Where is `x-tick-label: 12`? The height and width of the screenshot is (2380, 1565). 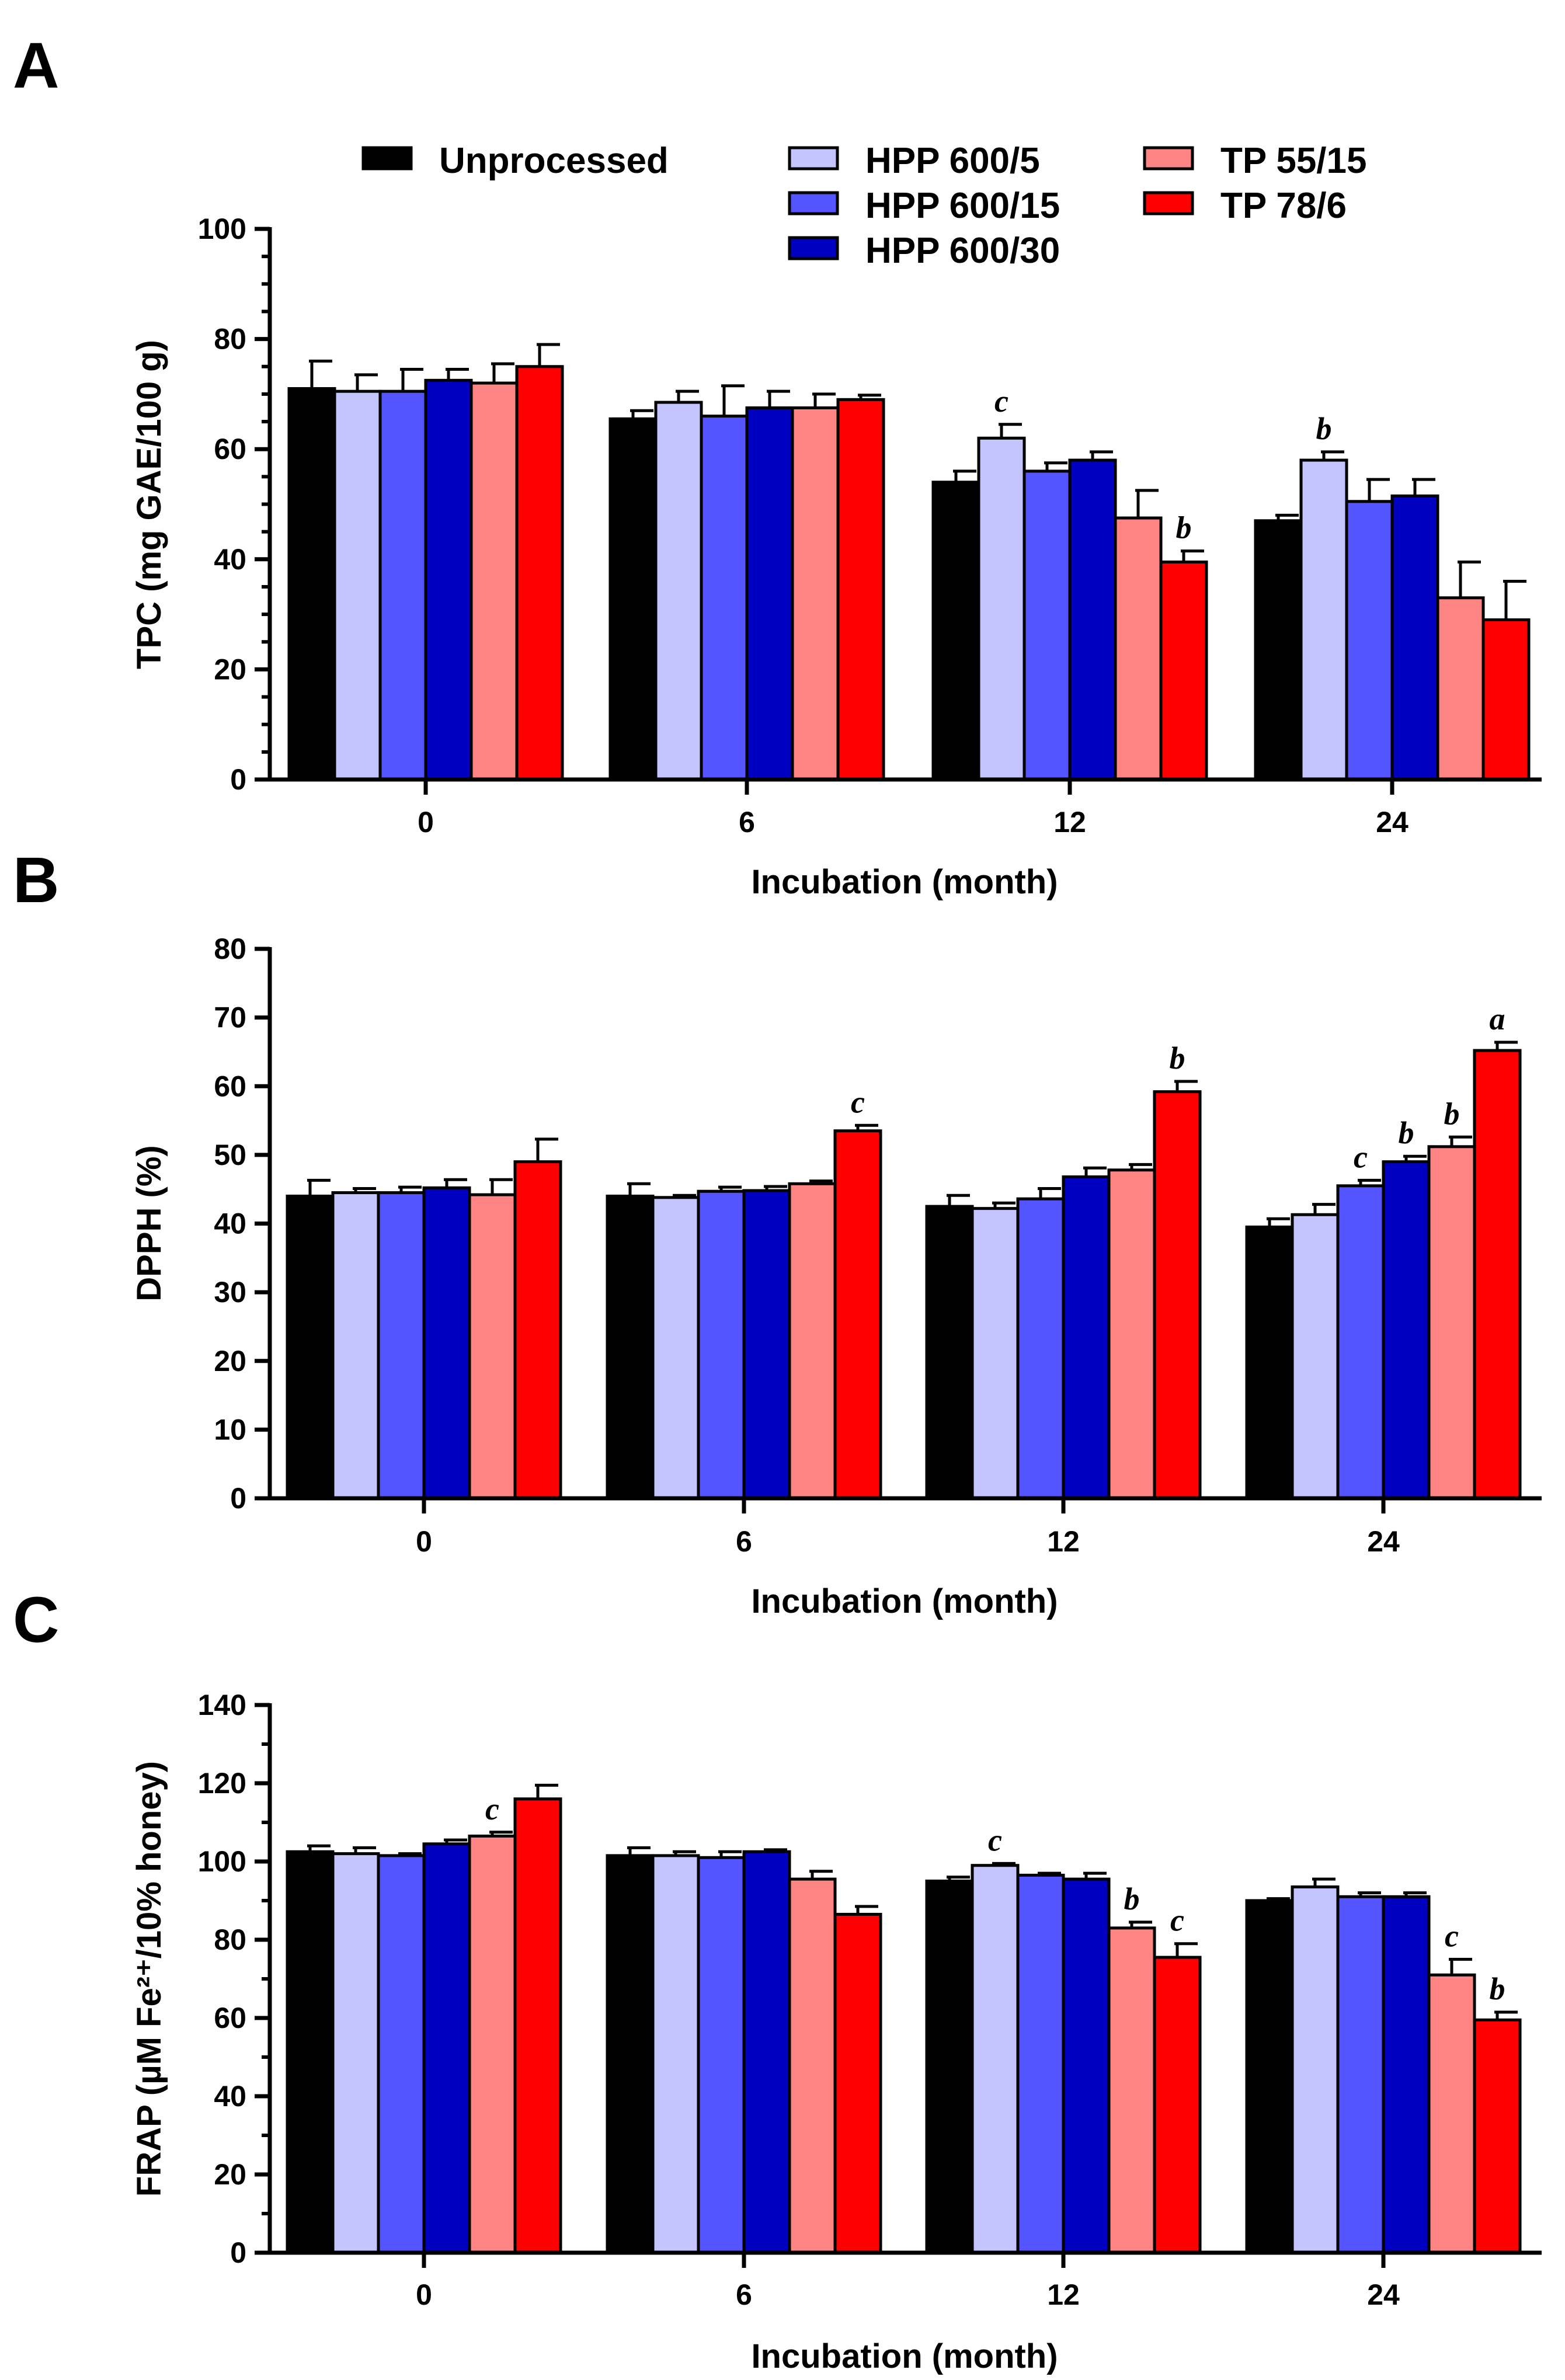
x-tick-label: 12 is located at coordinates (1063, 2294).